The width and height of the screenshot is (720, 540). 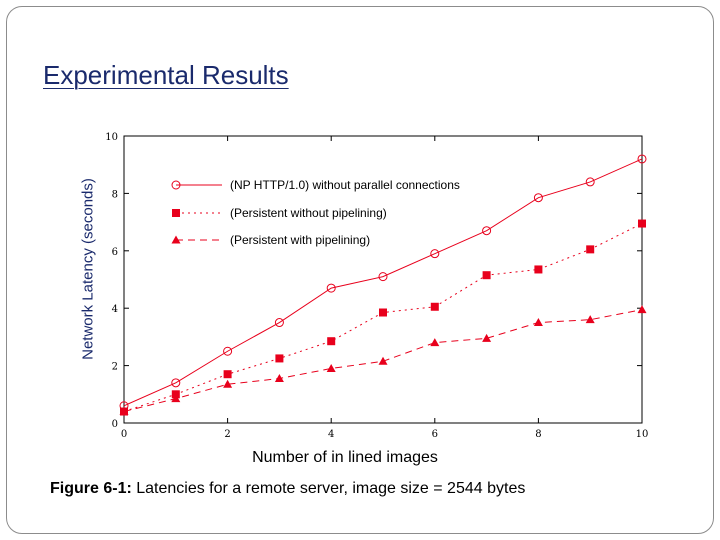 What do you see at coordinates (538, 434) in the screenshot?
I see `x-tick-label: 8` at bounding box center [538, 434].